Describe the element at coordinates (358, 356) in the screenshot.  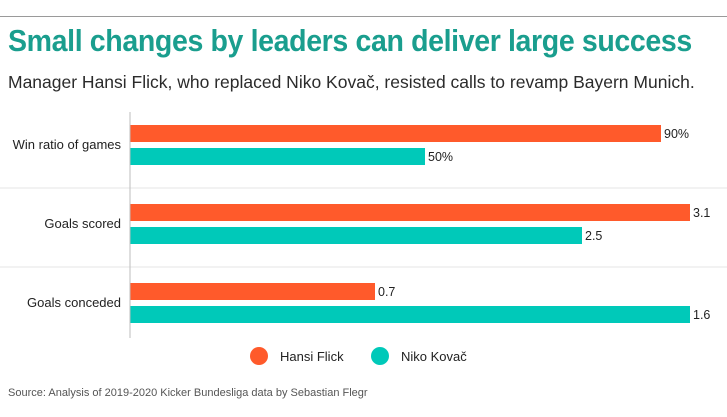
I see `legend: Hansi Flick Niko Kovač` at that location.